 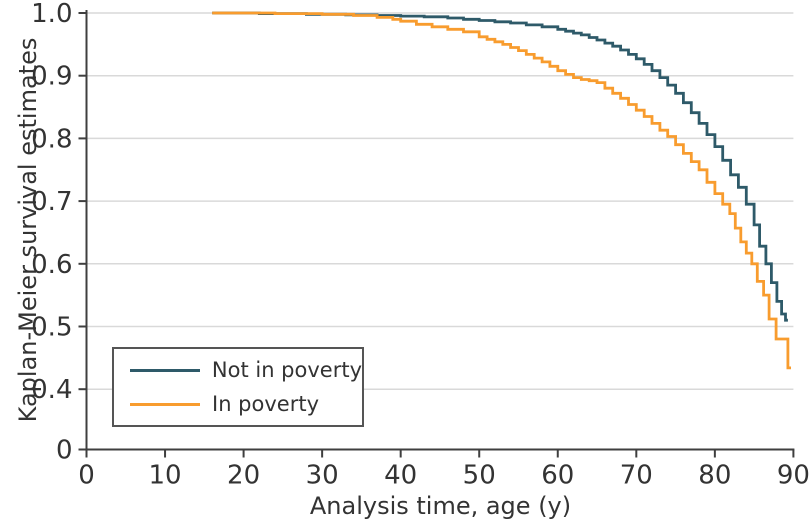 I want to click on x-tick-label: 90, so click(x=793, y=476).